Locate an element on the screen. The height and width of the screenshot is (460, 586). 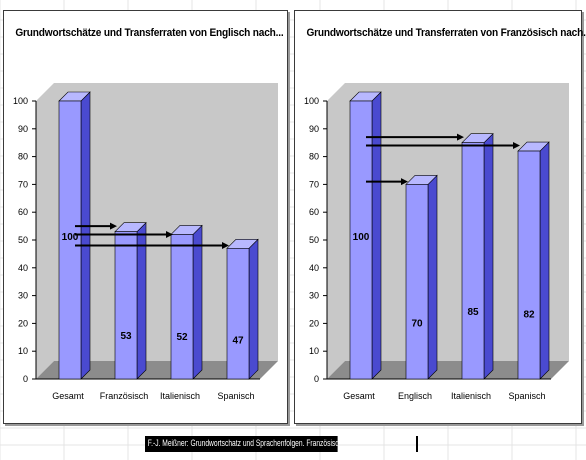
x-tick-label: Französisch is located at coordinates (124, 396).